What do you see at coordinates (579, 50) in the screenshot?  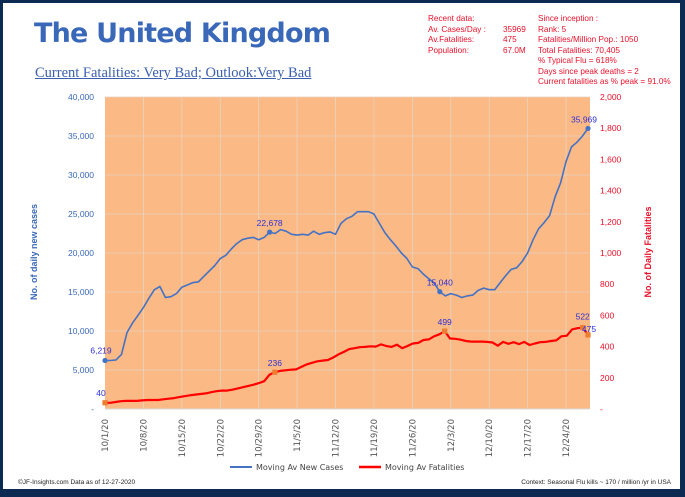 I see `inception-line: Total Fatalities: 70,405` at bounding box center [579, 50].